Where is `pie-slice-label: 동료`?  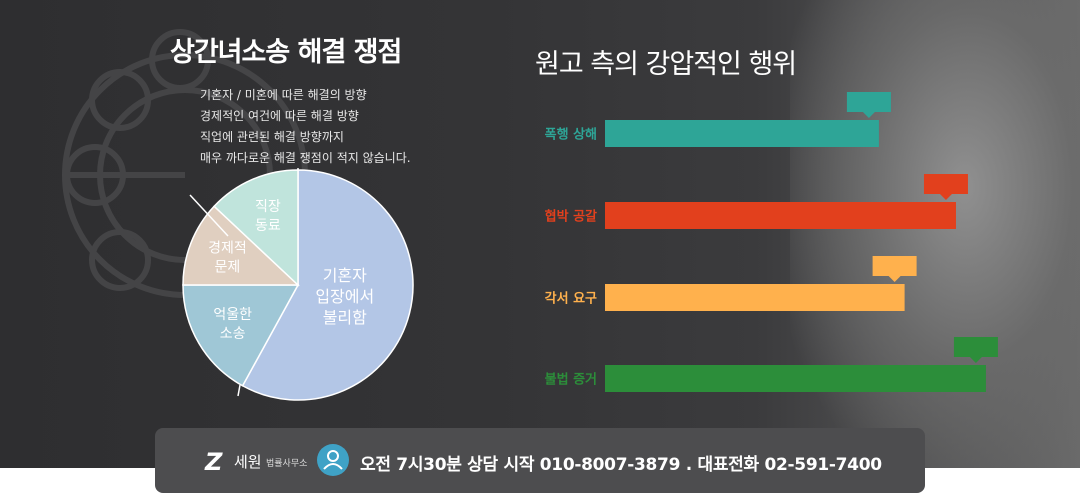
pie-slice-label: 동료 is located at coordinates (268, 226).